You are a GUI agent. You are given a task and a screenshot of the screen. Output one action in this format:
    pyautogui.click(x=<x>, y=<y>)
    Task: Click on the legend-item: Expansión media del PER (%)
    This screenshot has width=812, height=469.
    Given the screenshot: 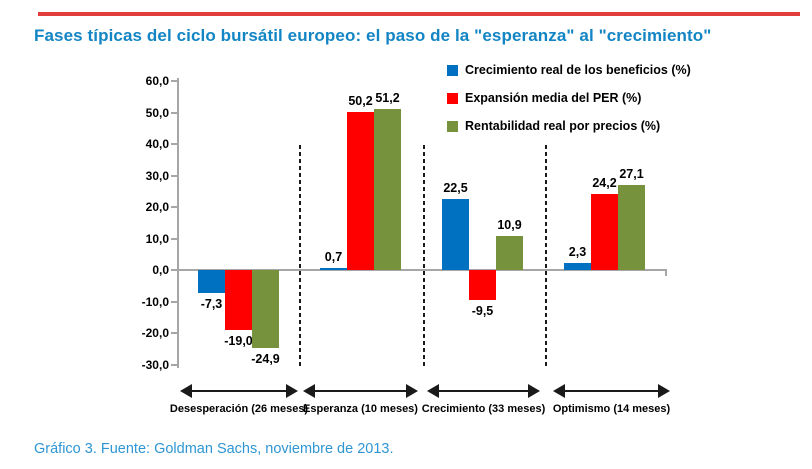 What is the action you would take?
    pyautogui.click(x=569, y=98)
    